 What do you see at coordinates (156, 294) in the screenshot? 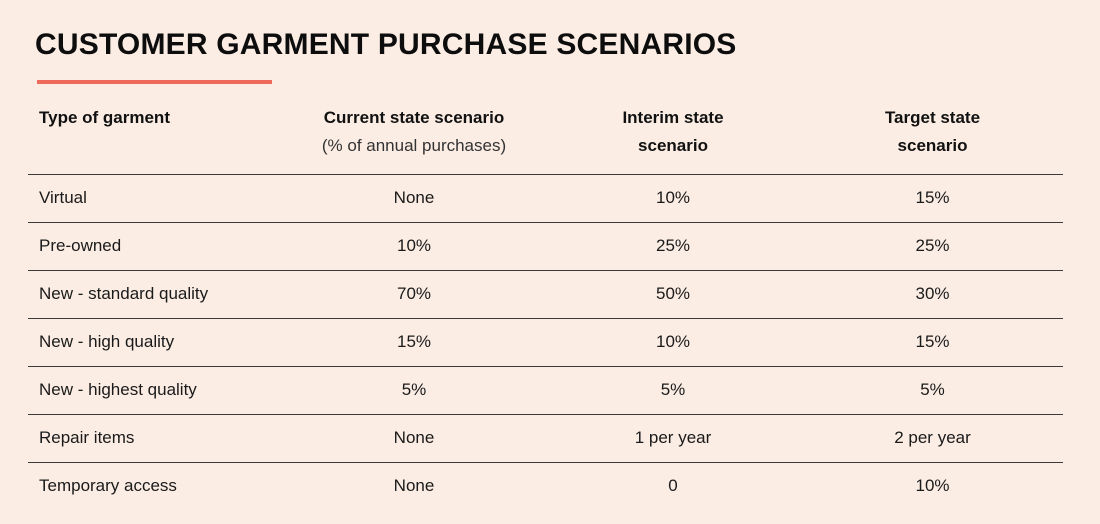
I see `cell-garment-type: New - standard quality` at bounding box center [156, 294].